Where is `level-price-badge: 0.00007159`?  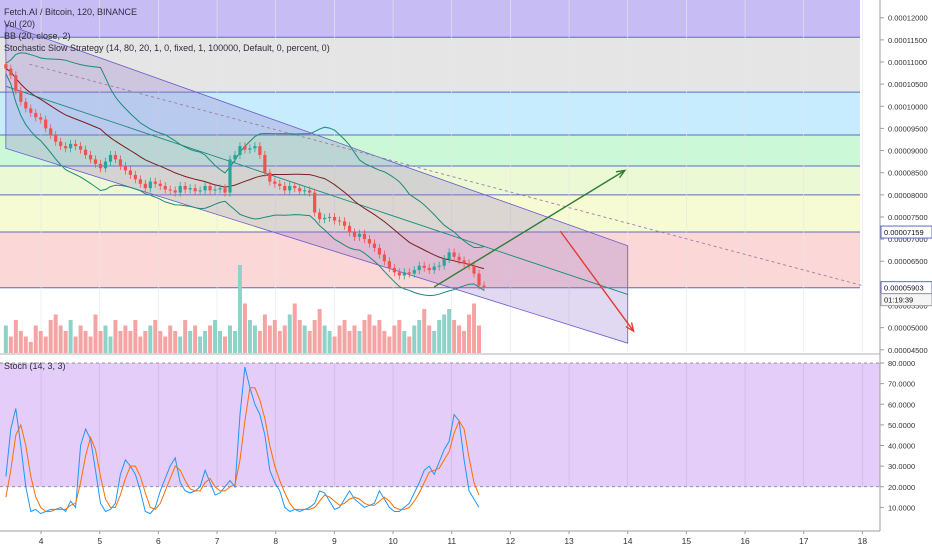
level-price-badge: 0.00007159 is located at coordinates (906, 232).